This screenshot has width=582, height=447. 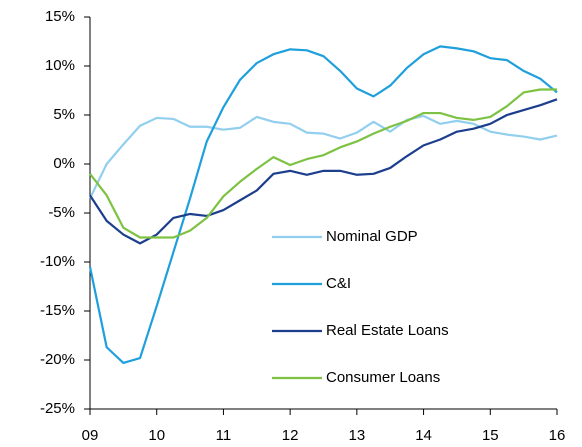 What do you see at coordinates (64, 114) in the screenshot?
I see `y-tick-label: 5%` at bounding box center [64, 114].